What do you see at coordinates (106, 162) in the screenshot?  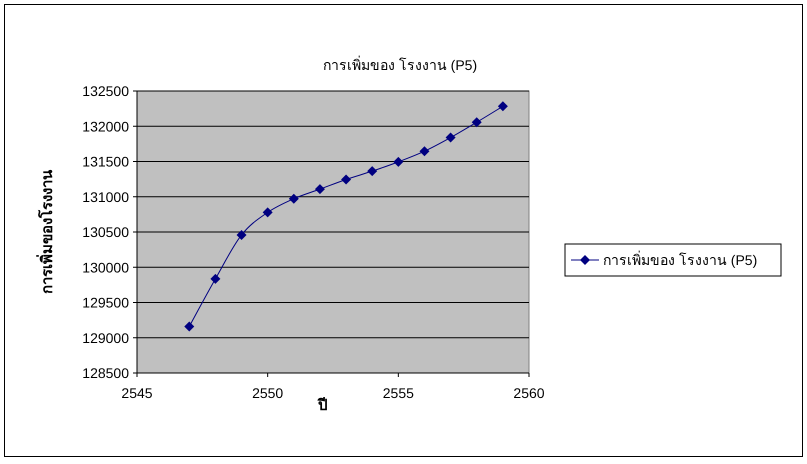 I see `y-tick-label: 131500` at bounding box center [106, 162].